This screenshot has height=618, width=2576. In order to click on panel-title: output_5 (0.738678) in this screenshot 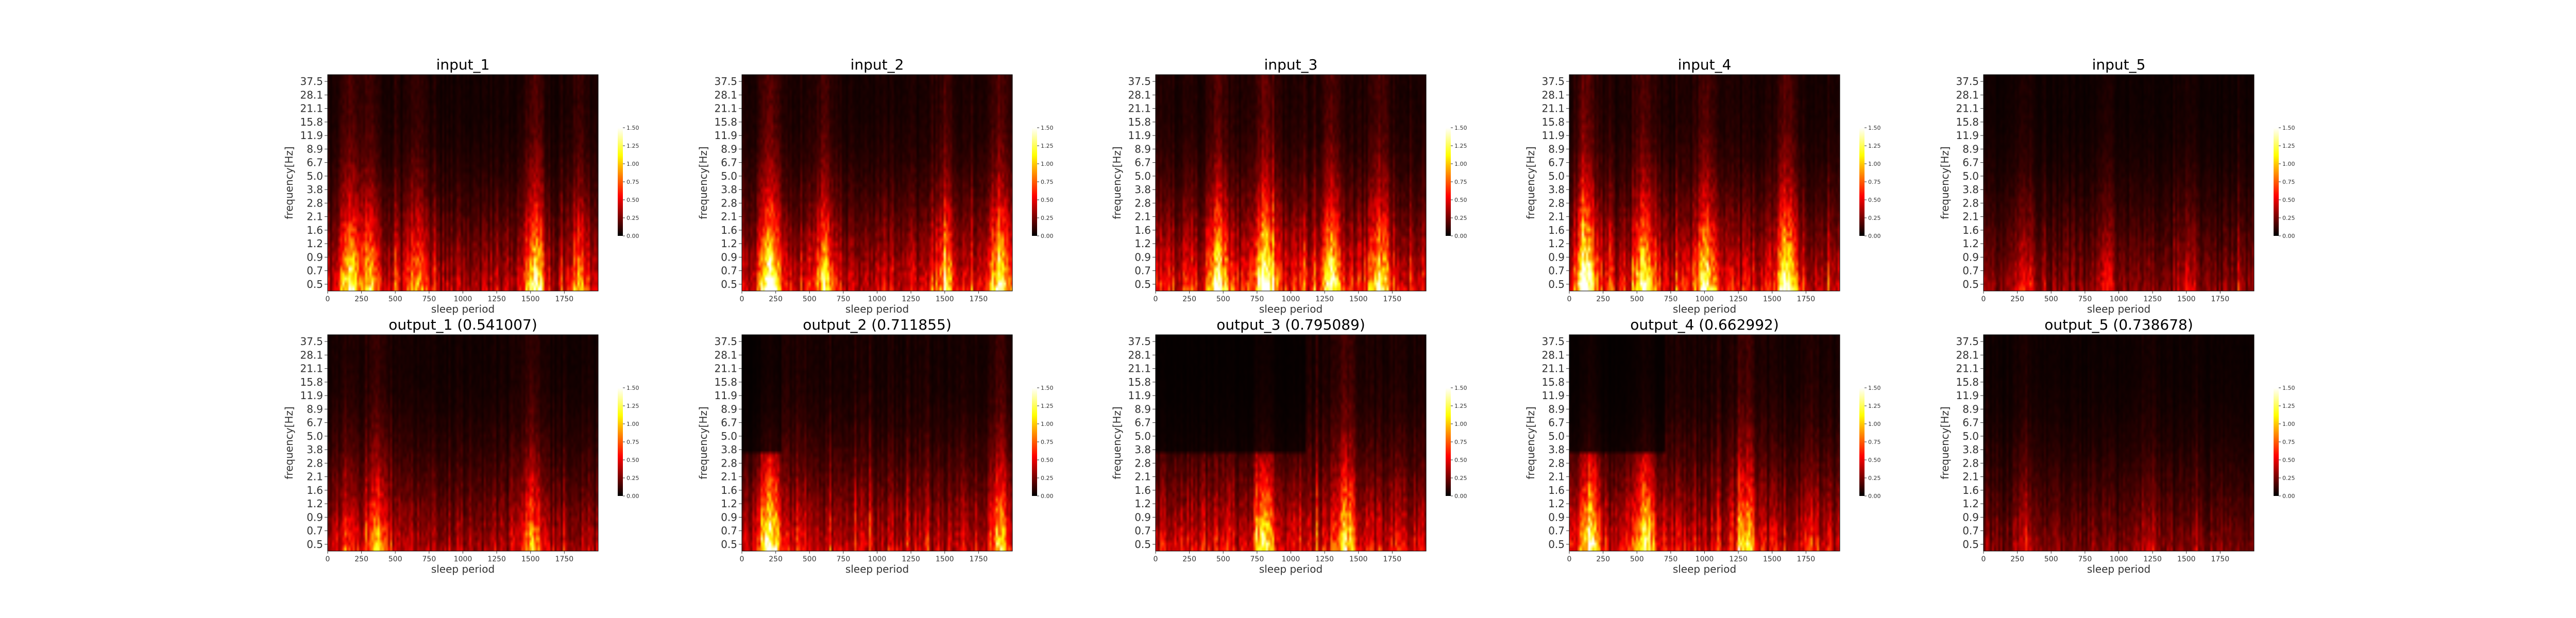, I will do `click(2119, 325)`.